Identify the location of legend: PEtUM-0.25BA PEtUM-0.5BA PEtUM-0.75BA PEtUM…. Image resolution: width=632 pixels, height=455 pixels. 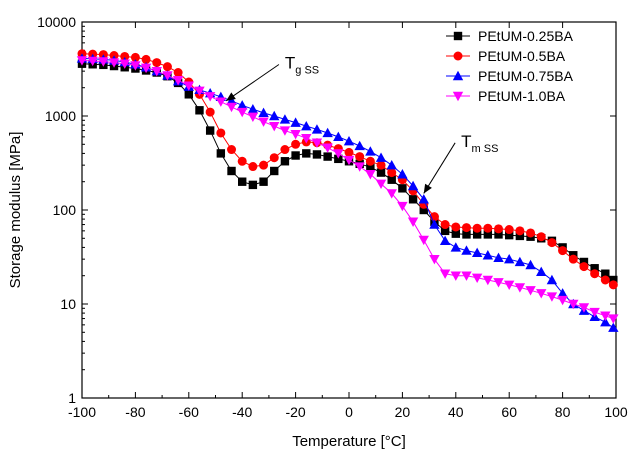
(510, 66).